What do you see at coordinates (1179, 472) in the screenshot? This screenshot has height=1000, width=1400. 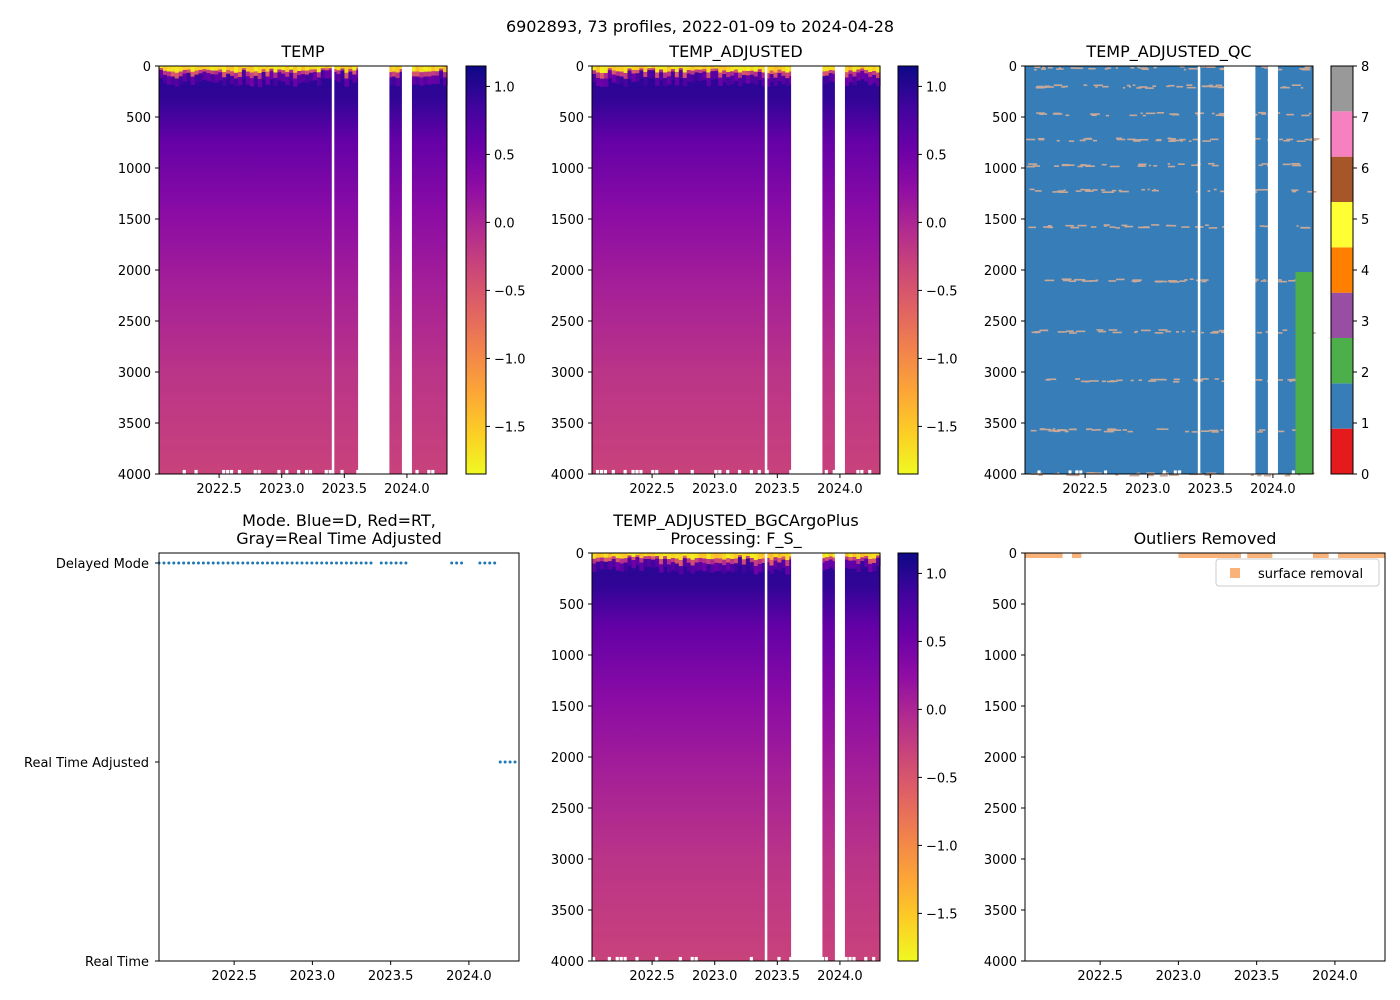 I see `qc-missing-cell` at bounding box center [1179, 472].